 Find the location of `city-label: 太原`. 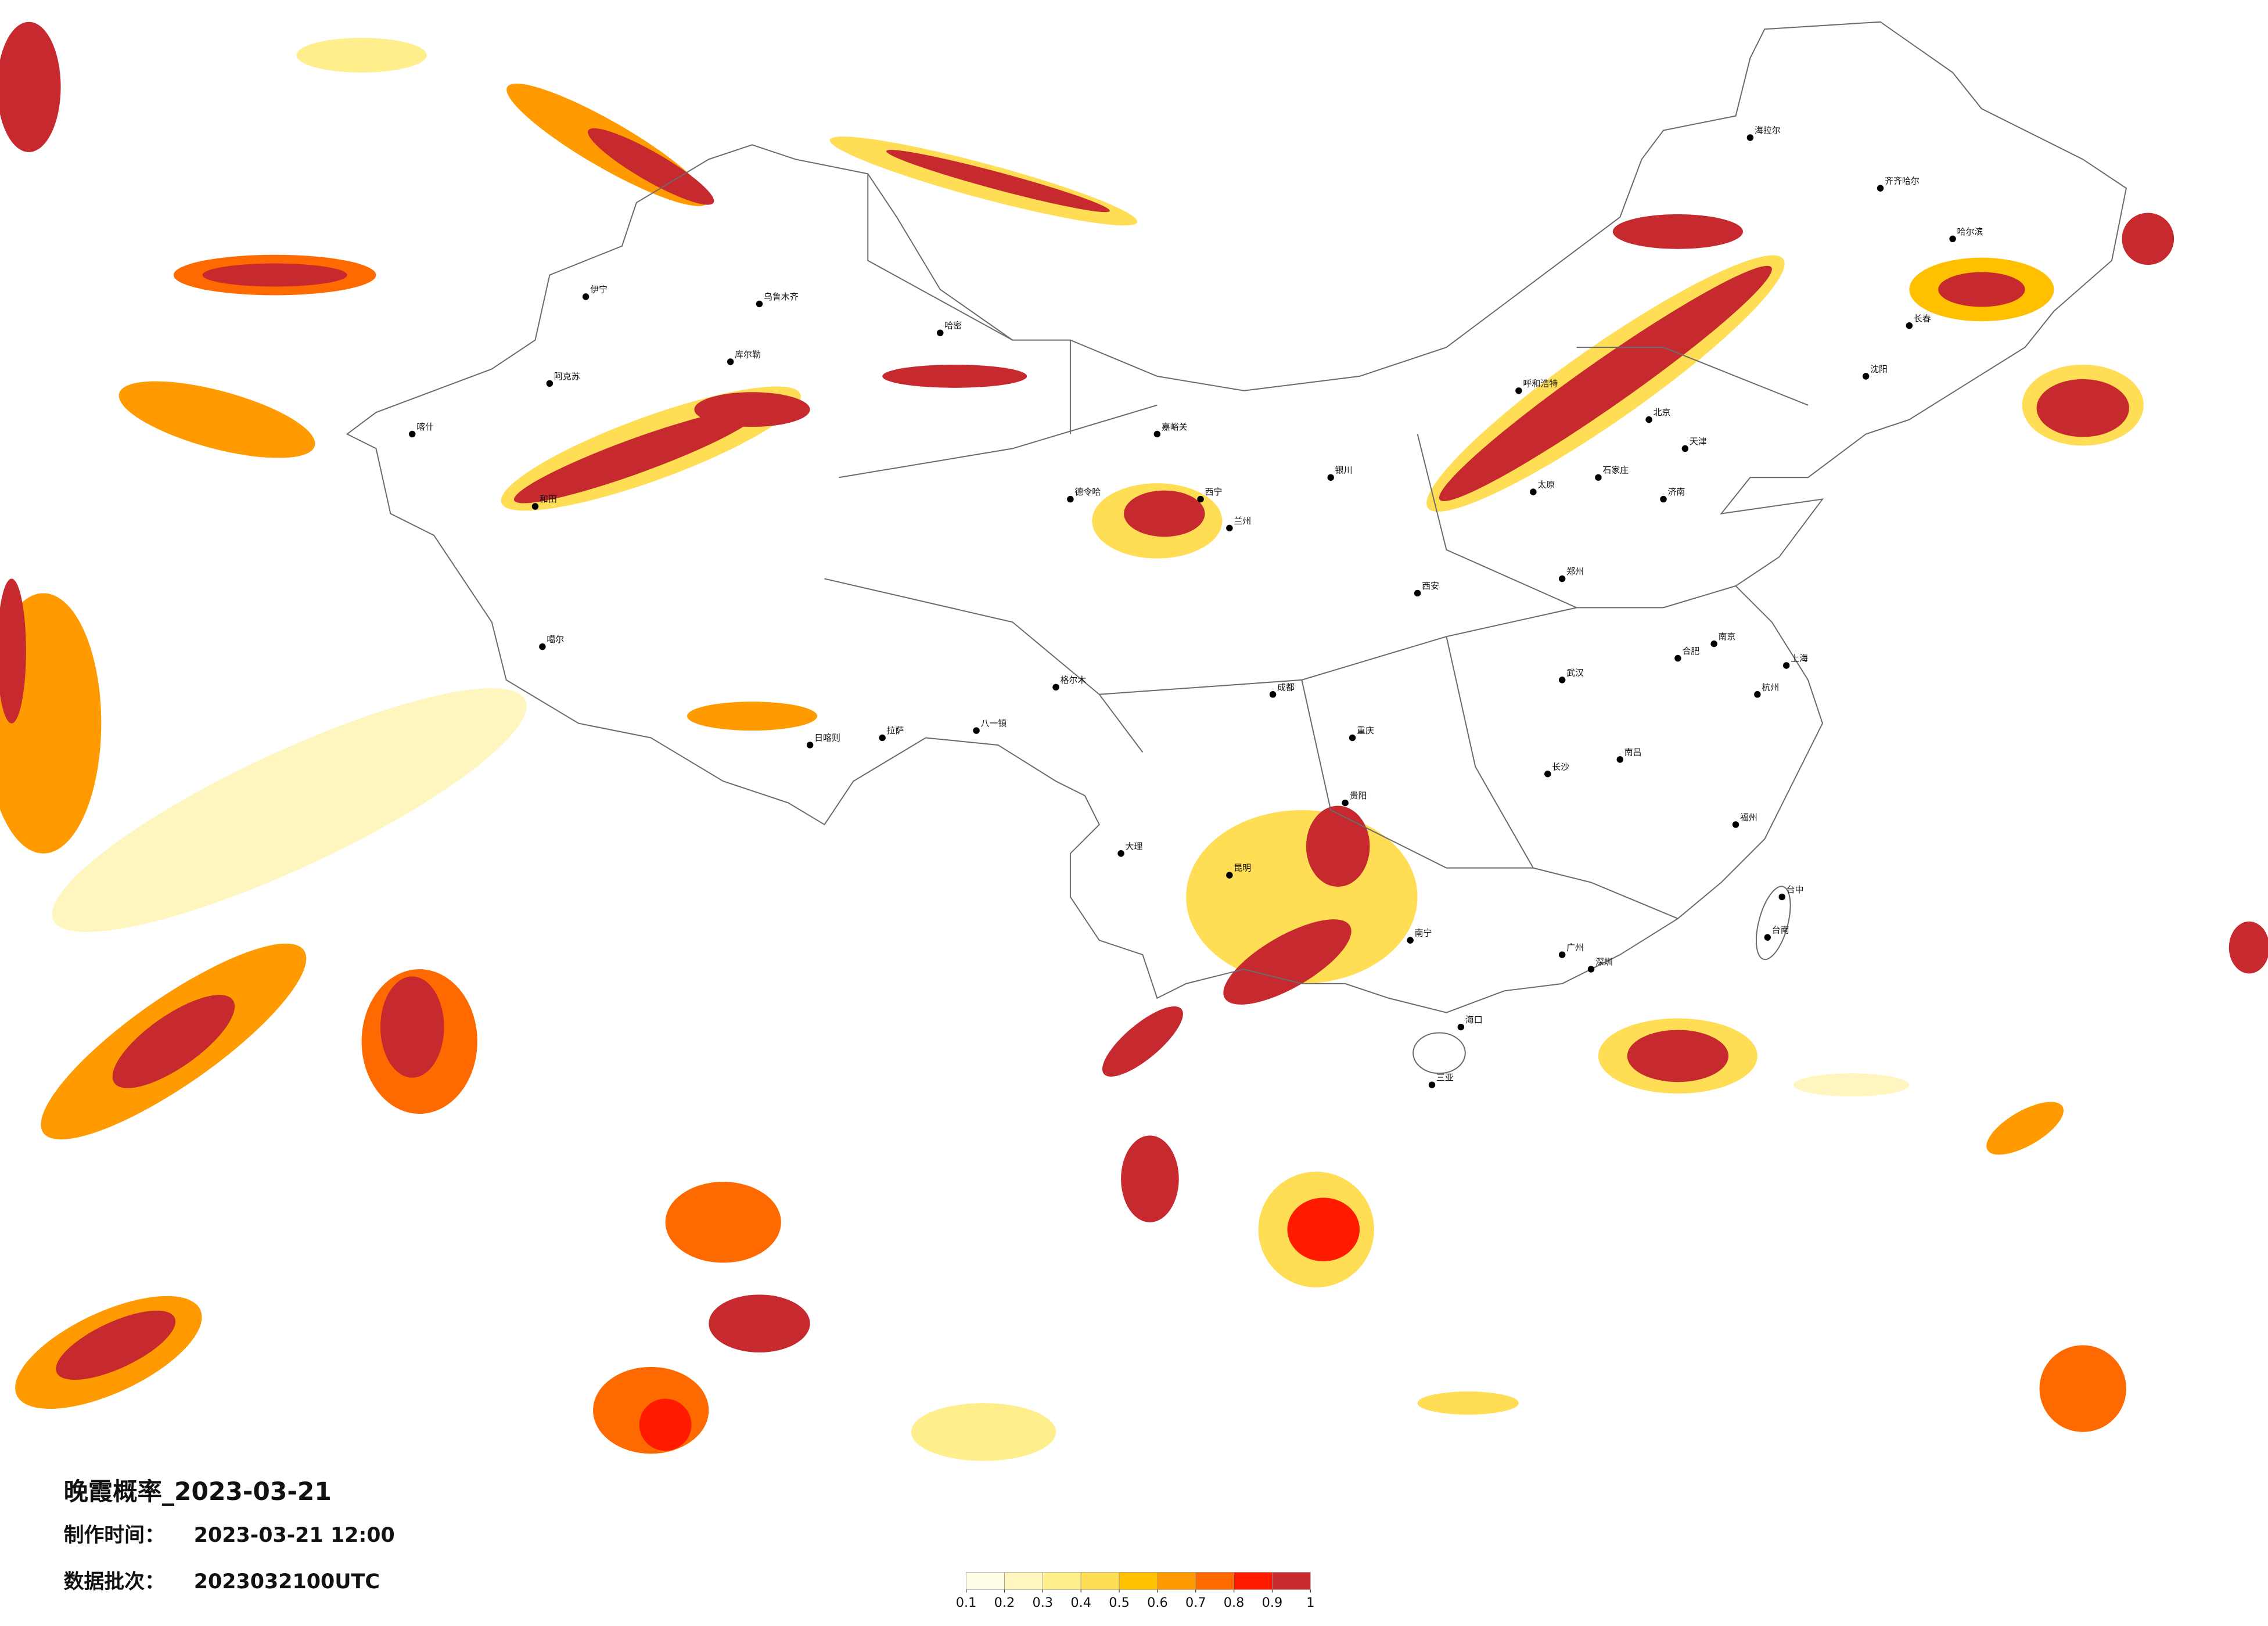

city-label: 太原 is located at coordinates (1546, 485).